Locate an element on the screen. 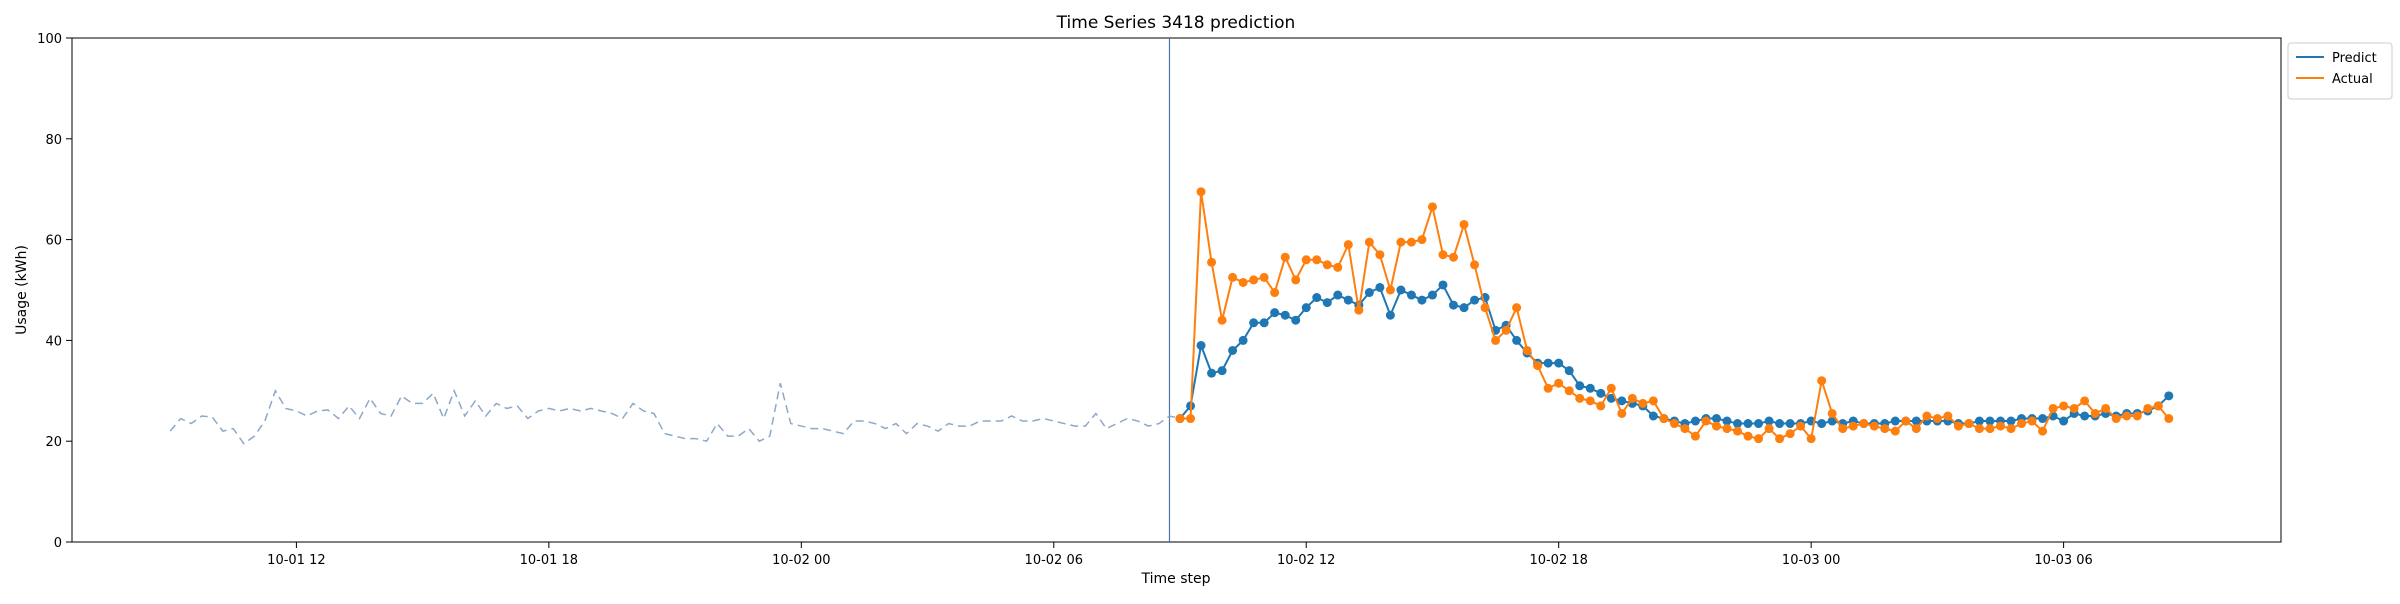 The image size is (2400, 604). x-tick-label: 10-02 12 is located at coordinates (1306, 560).